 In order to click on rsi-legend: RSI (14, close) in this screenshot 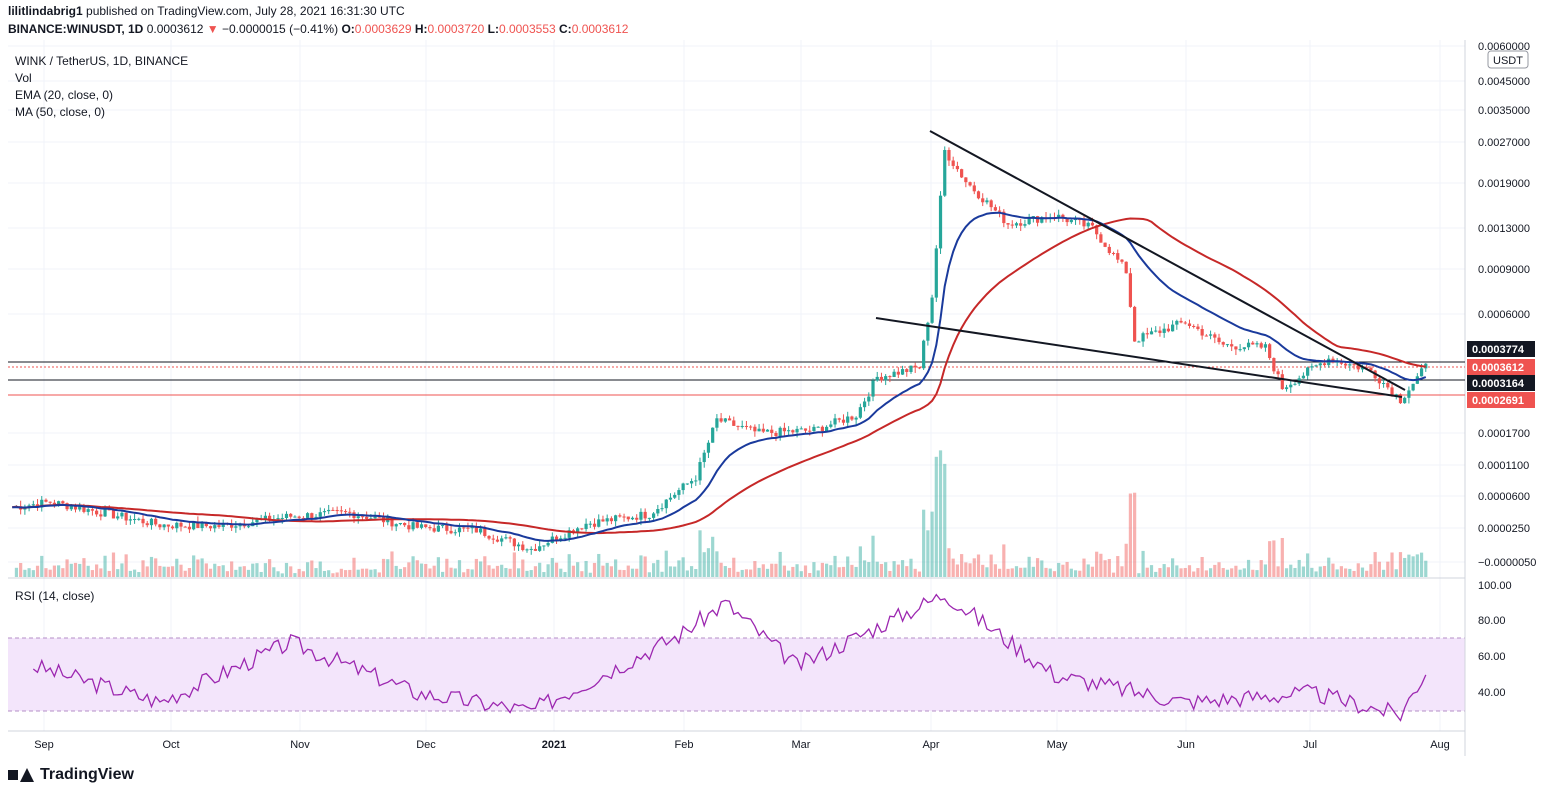, I will do `click(55, 596)`.